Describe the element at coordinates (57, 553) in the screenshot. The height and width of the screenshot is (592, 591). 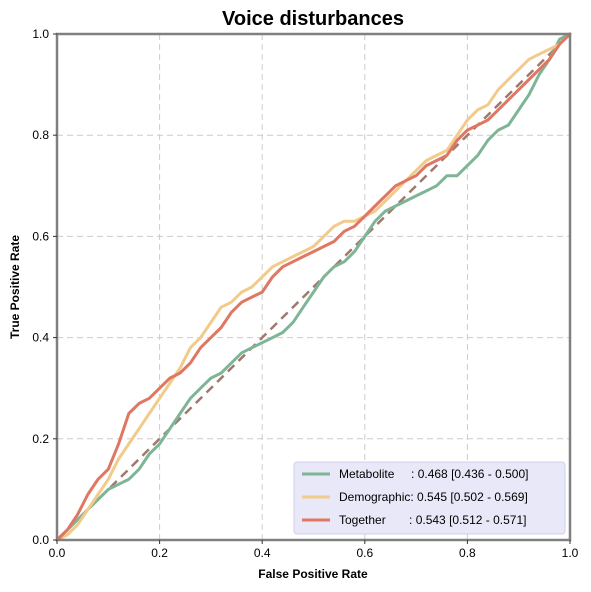
I see `x-tick-label-0: 0.0` at that location.